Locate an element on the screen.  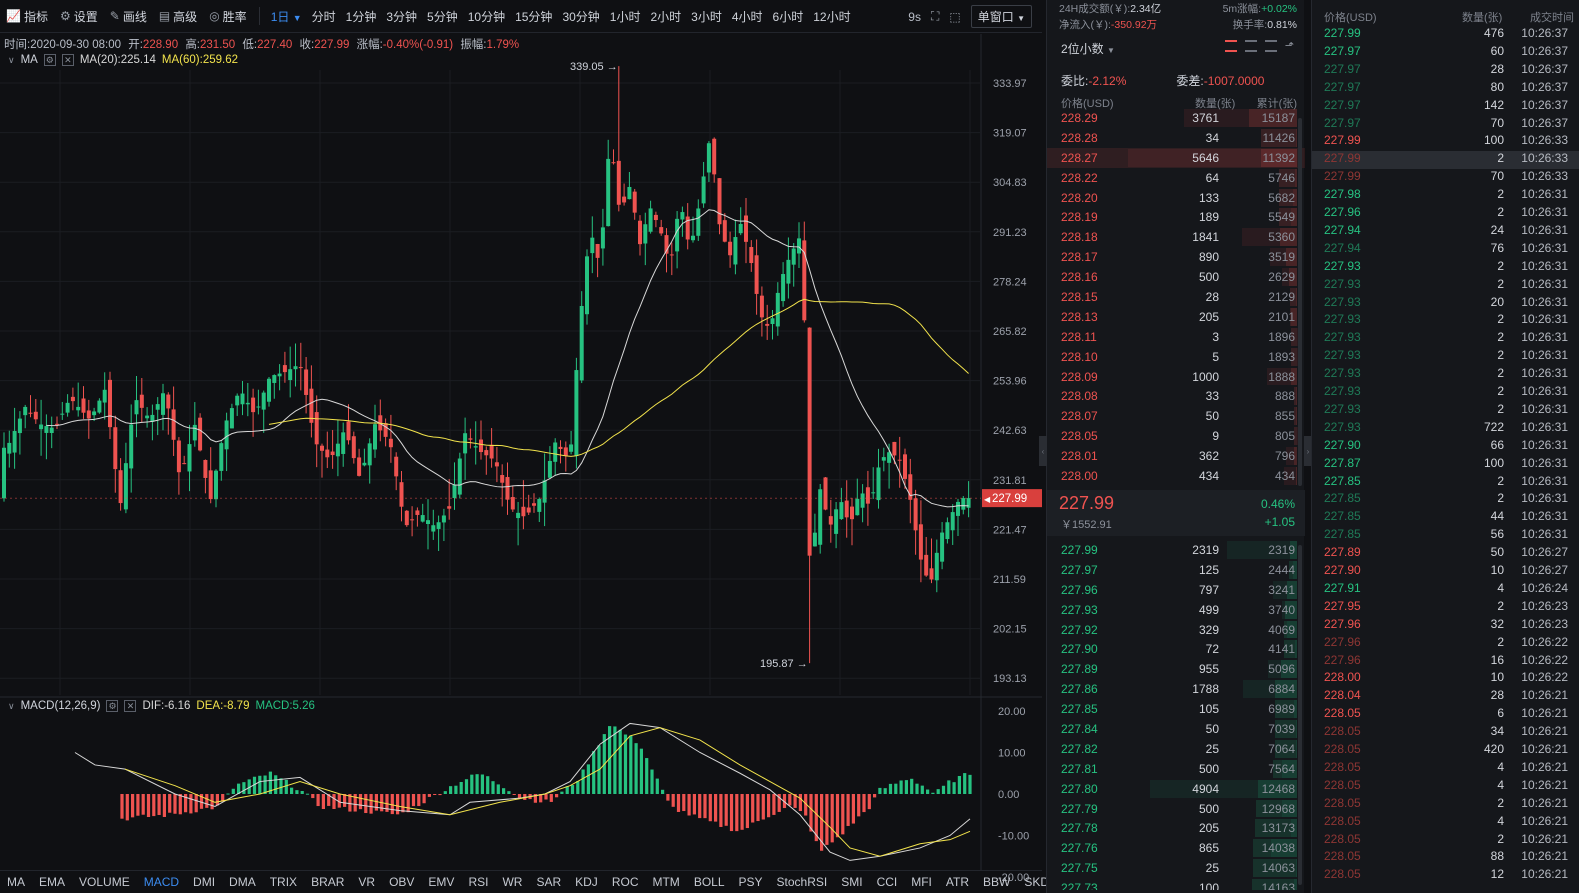
interval-option: 3小时 is located at coordinates (706, 16).